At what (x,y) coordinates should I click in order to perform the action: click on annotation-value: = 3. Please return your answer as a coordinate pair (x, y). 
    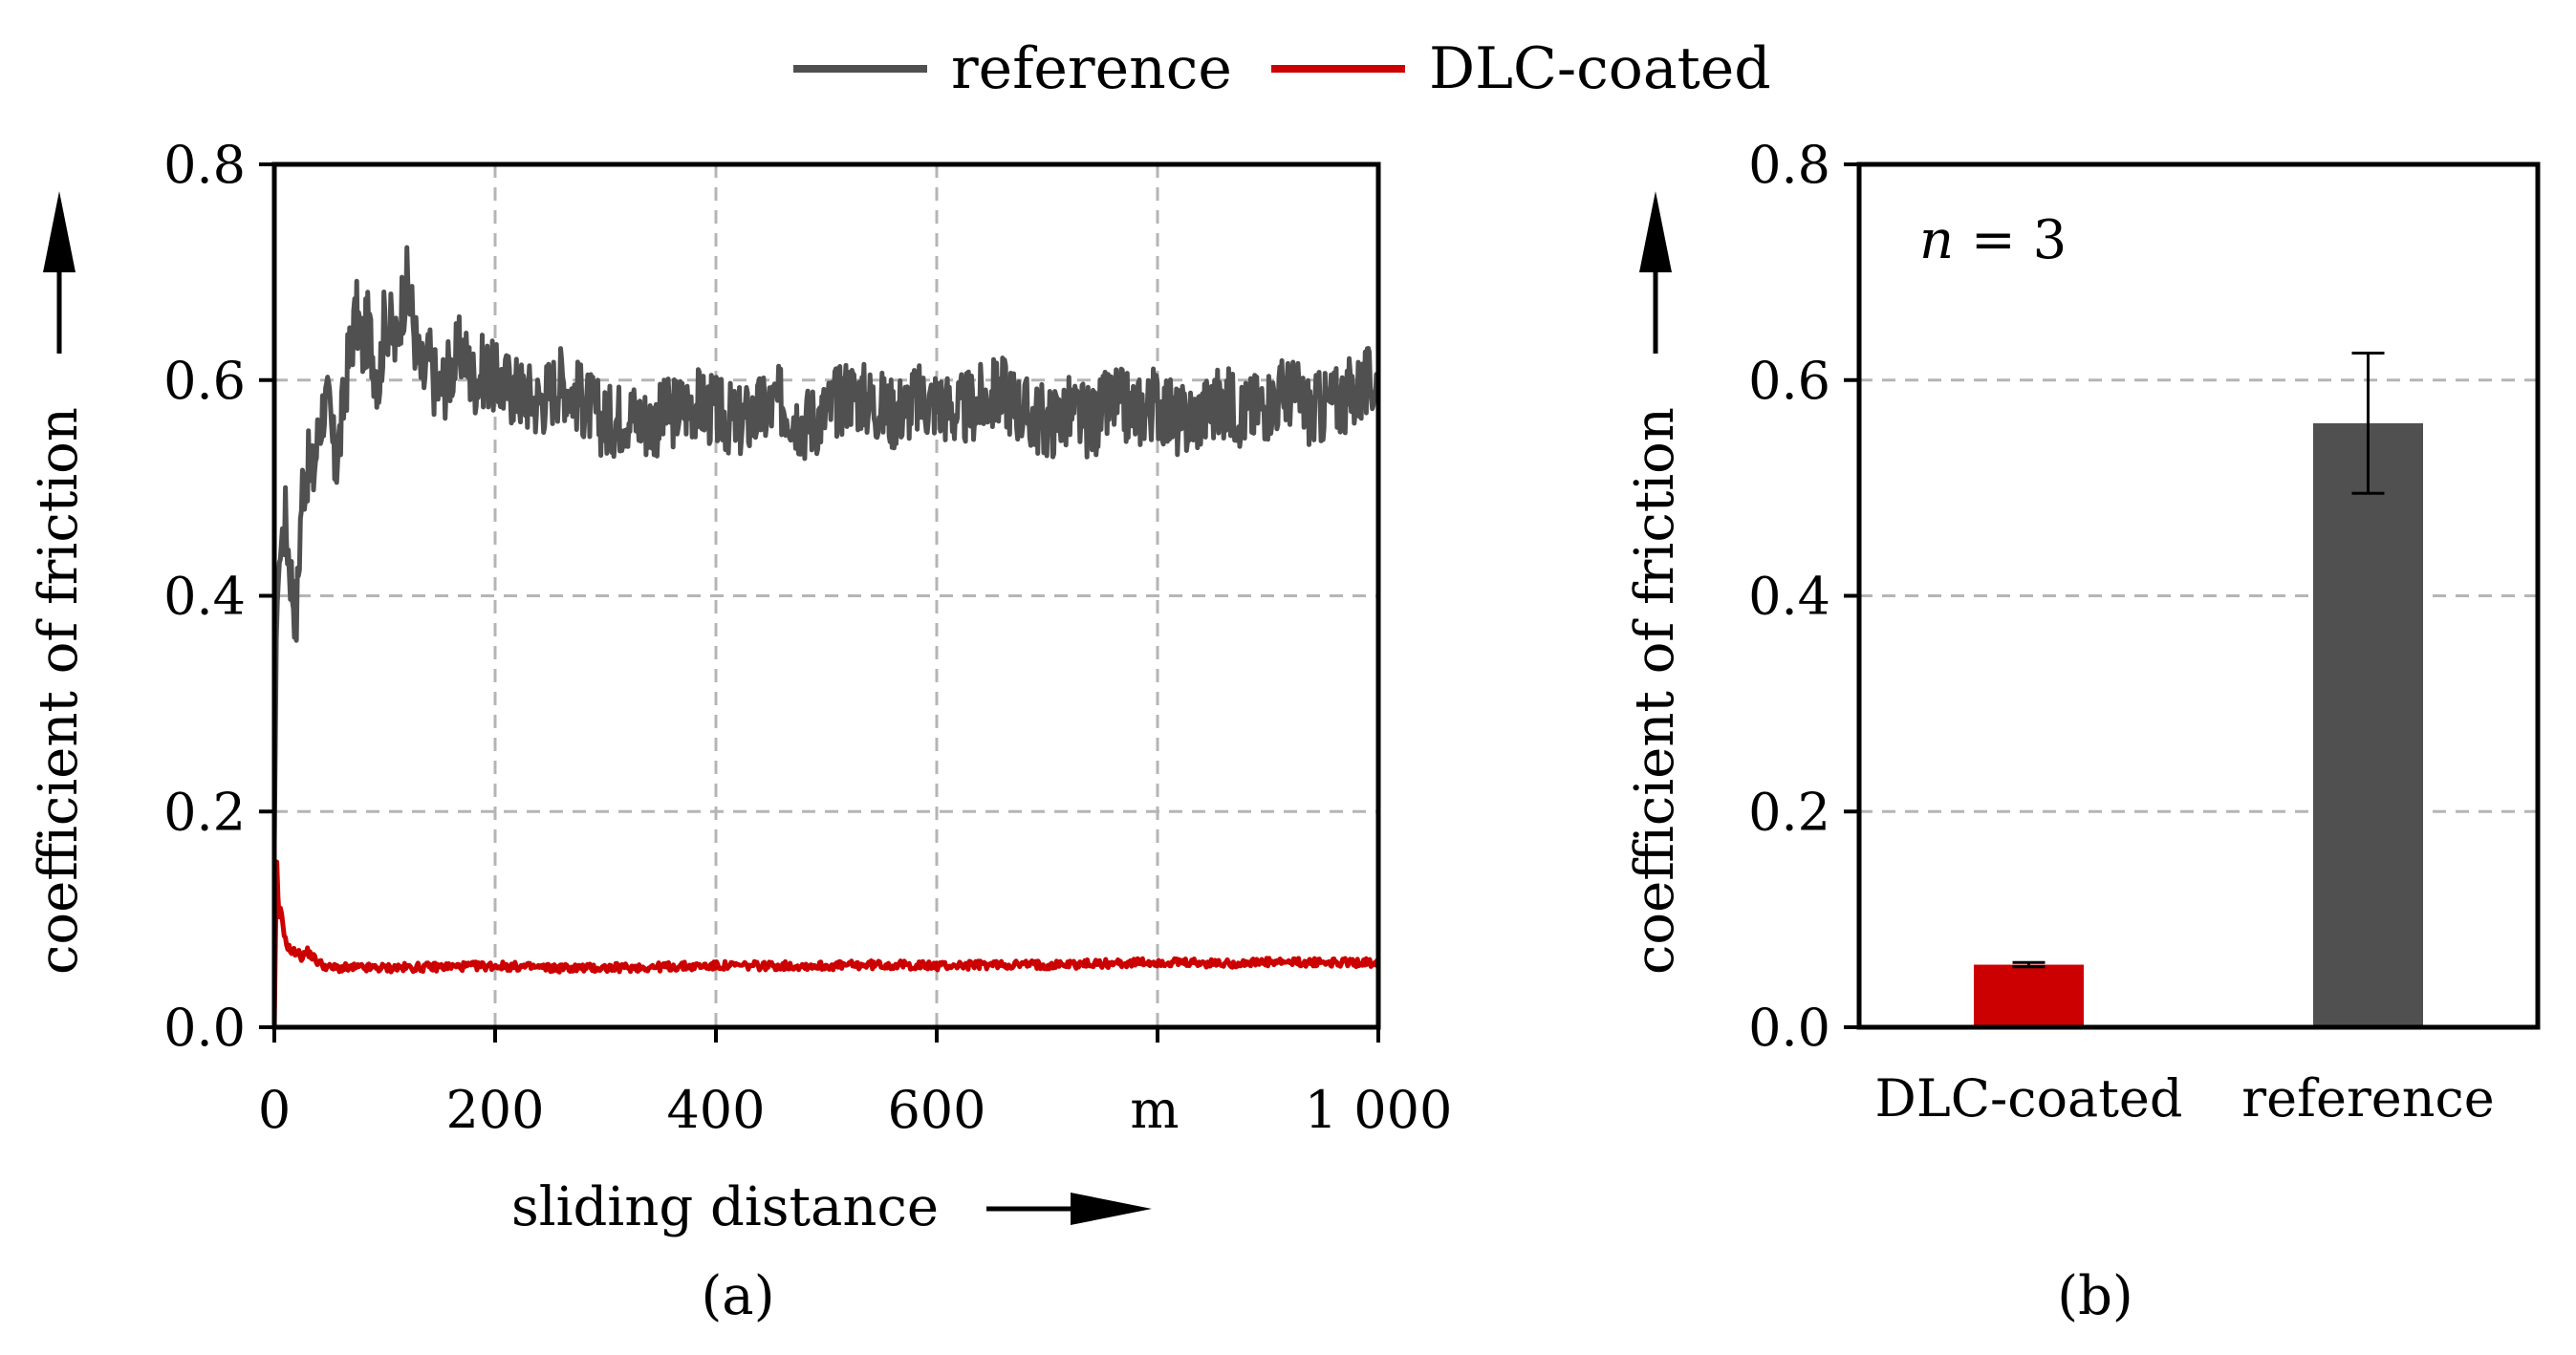
    Looking at the image, I should click on (2011, 240).